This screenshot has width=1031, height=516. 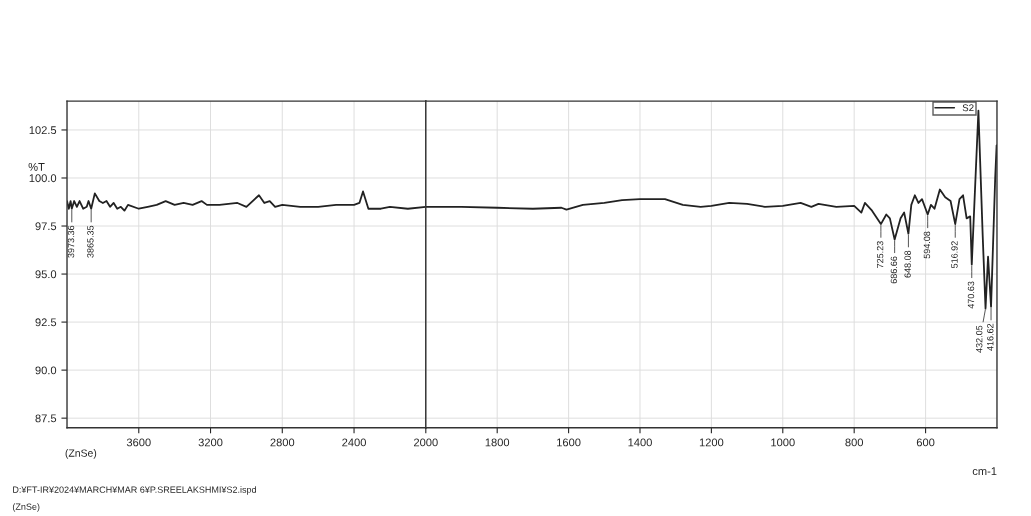 What do you see at coordinates (907, 264) in the screenshot?
I see `annotation: 648.08` at bounding box center [907, 264].